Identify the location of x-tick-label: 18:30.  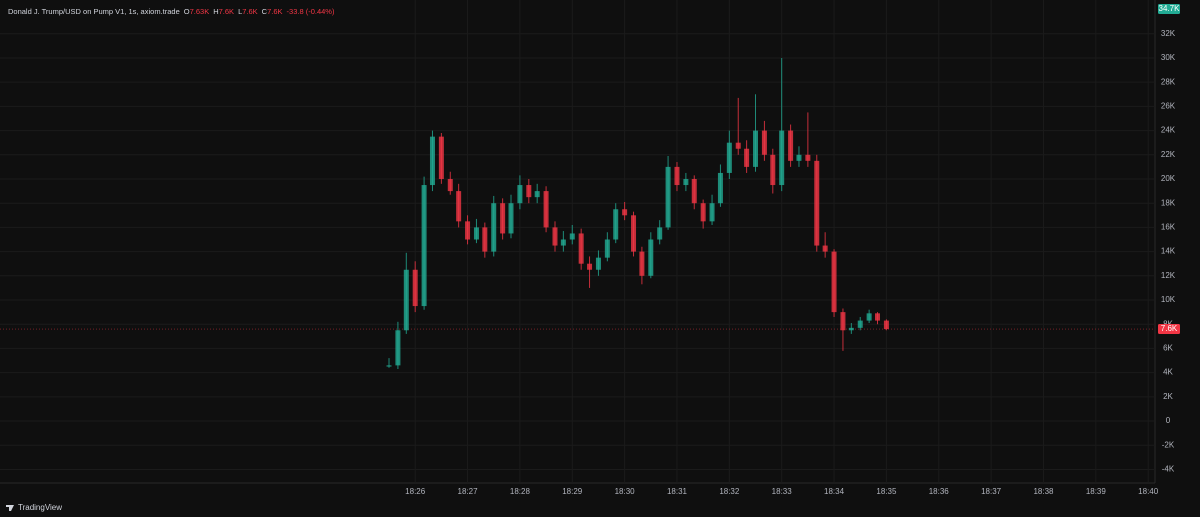
(625, 491).